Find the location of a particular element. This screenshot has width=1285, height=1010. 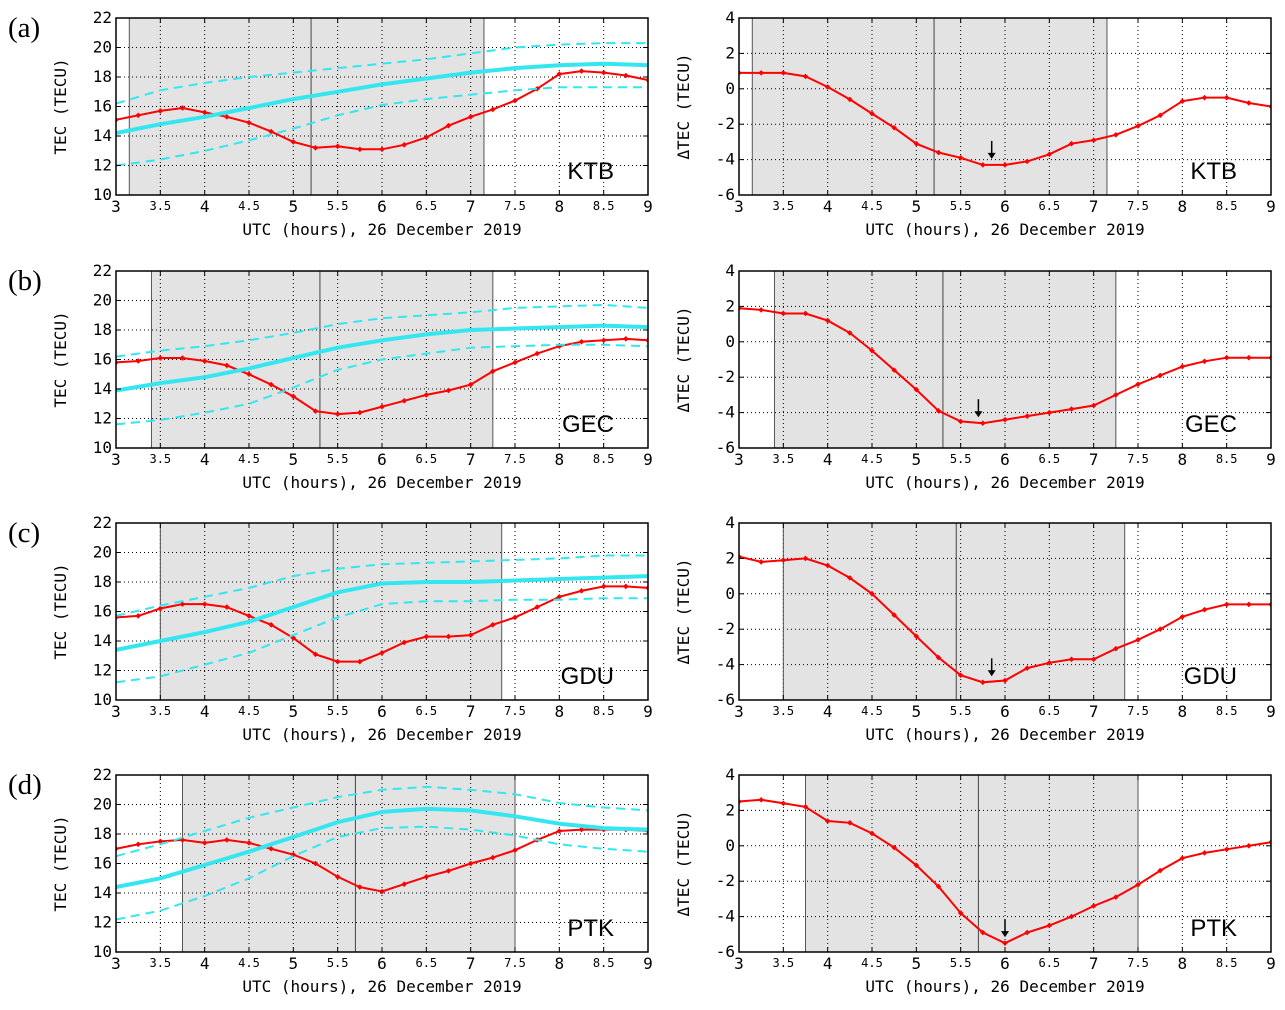

y-tick-label: 10 is located at coordinates (102, 447).